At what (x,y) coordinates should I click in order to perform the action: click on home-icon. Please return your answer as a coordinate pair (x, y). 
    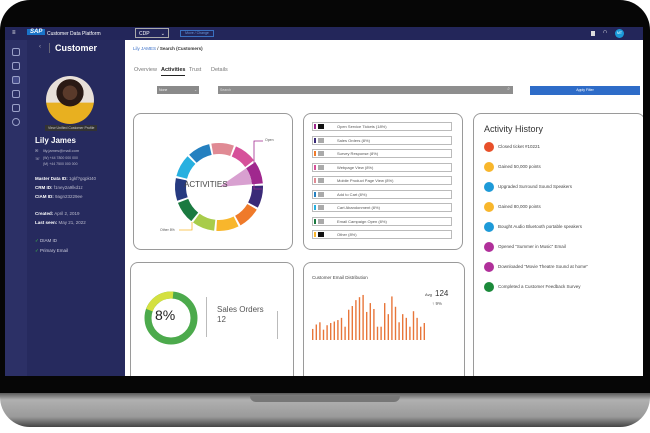
    Looking at the image, I should click on (16, 52).